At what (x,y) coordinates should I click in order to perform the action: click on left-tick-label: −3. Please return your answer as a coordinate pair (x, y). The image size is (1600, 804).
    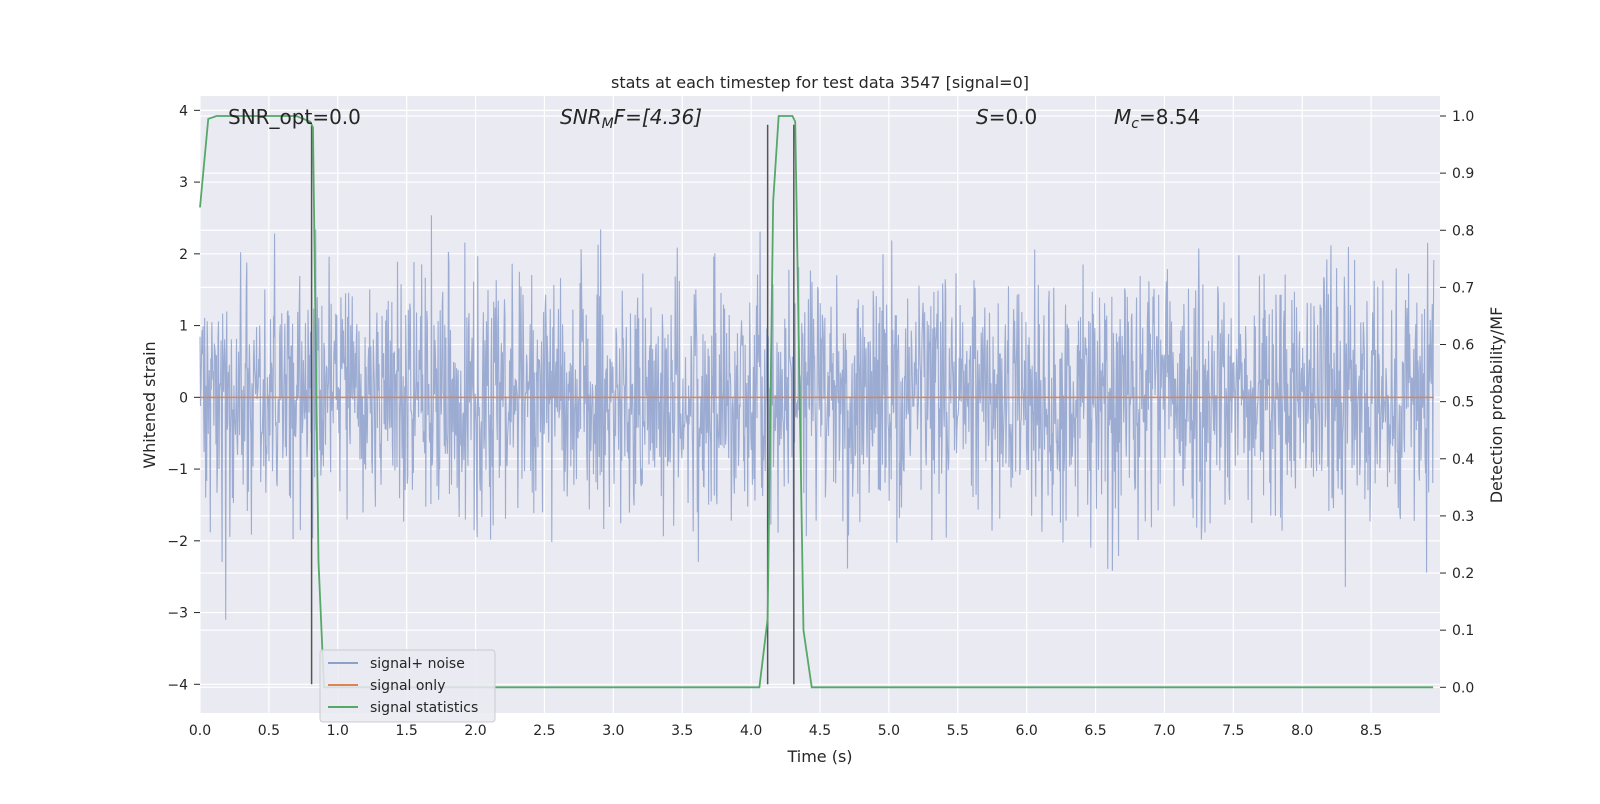
    Looking at the image, I should click on (177, 614).